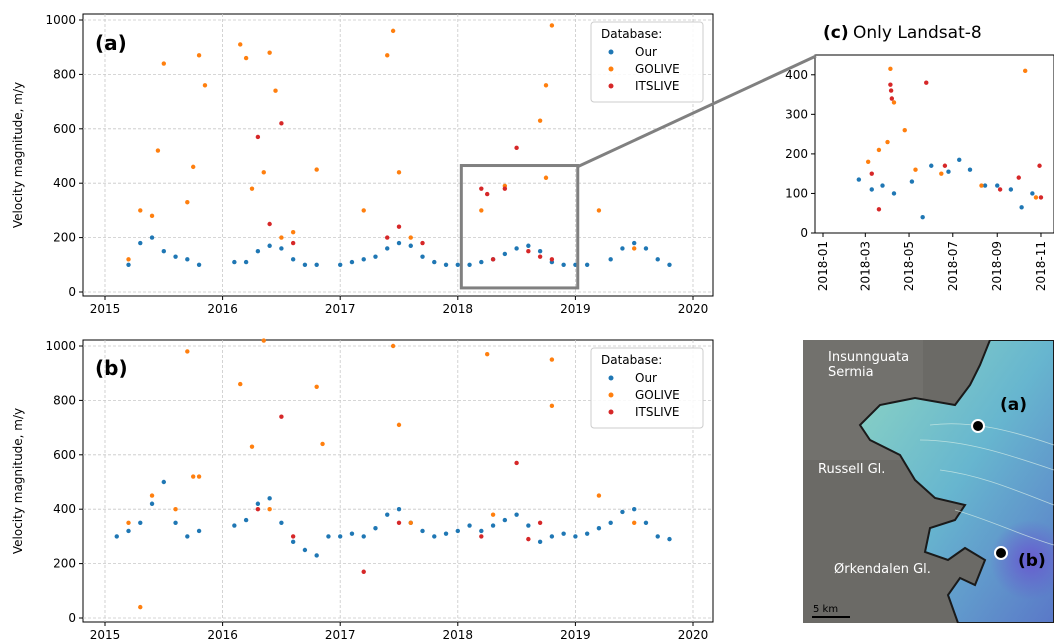 Image resolution: width=1054 pixels, height=642 pixels. What do you see at coordinates (823, 266) in the screenshot?
I see `x-tick-label: 2018-01` at bounding box center [823, 266].